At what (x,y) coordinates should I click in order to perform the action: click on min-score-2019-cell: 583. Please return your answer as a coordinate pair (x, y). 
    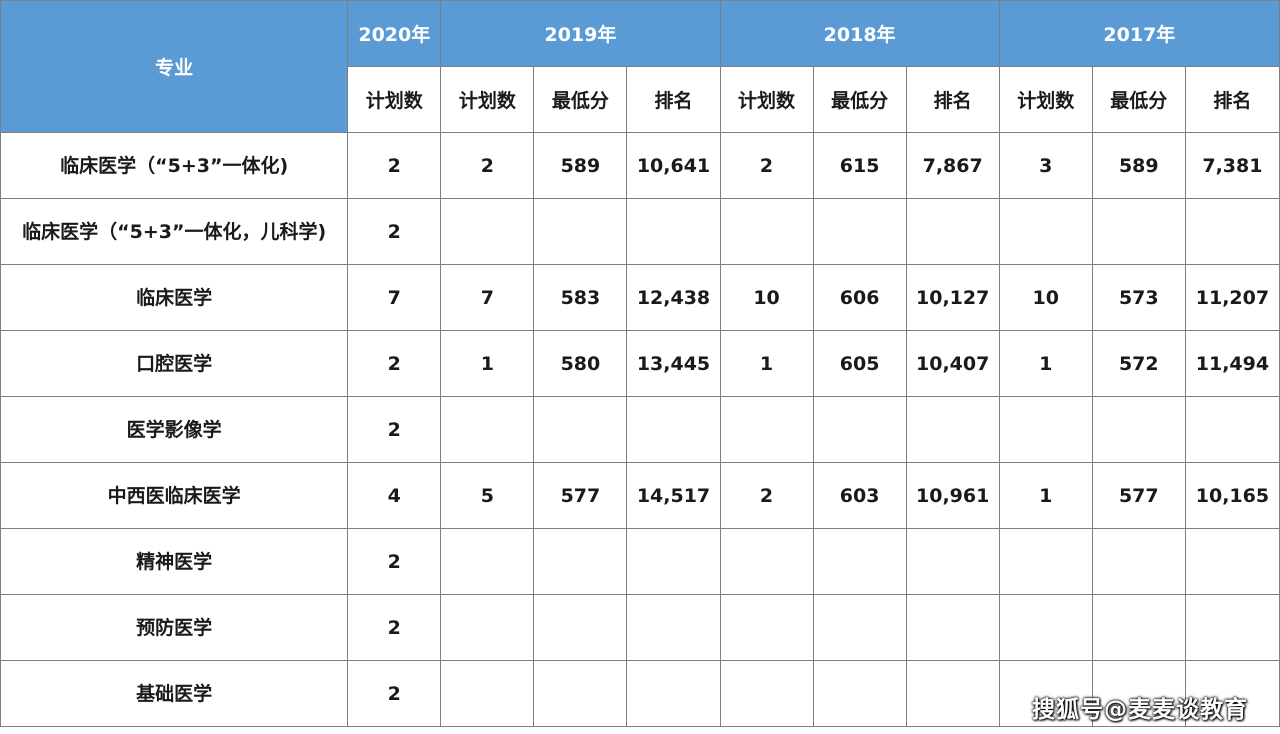
    Looking at the image, I should click on (580, 297).